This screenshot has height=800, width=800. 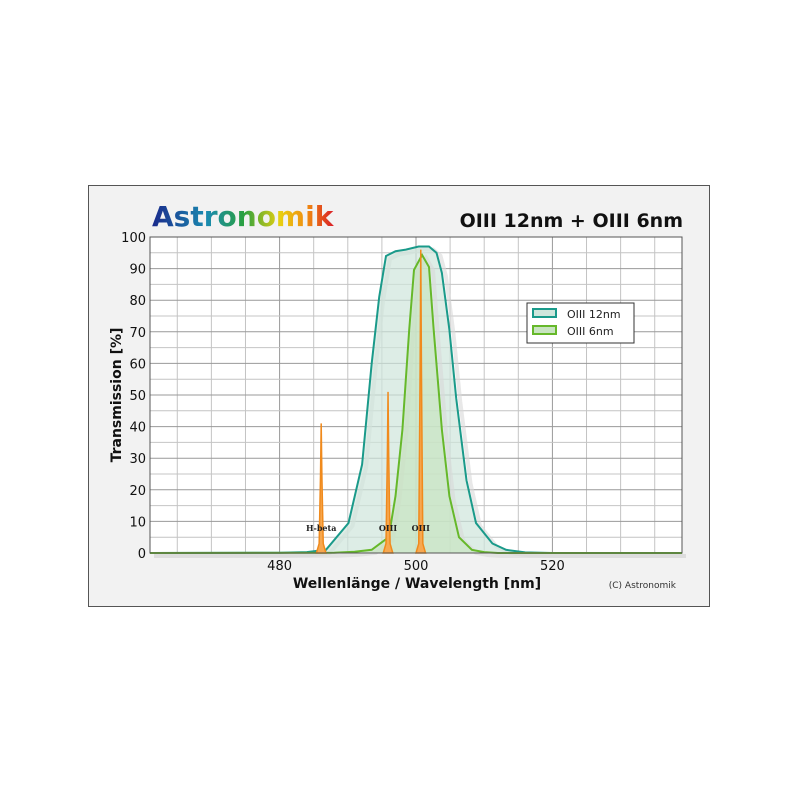 What do you see at coordinates (137, 428) in the screenshot?
I see `y-tick-label: 40` at bounding box center [137, 428].